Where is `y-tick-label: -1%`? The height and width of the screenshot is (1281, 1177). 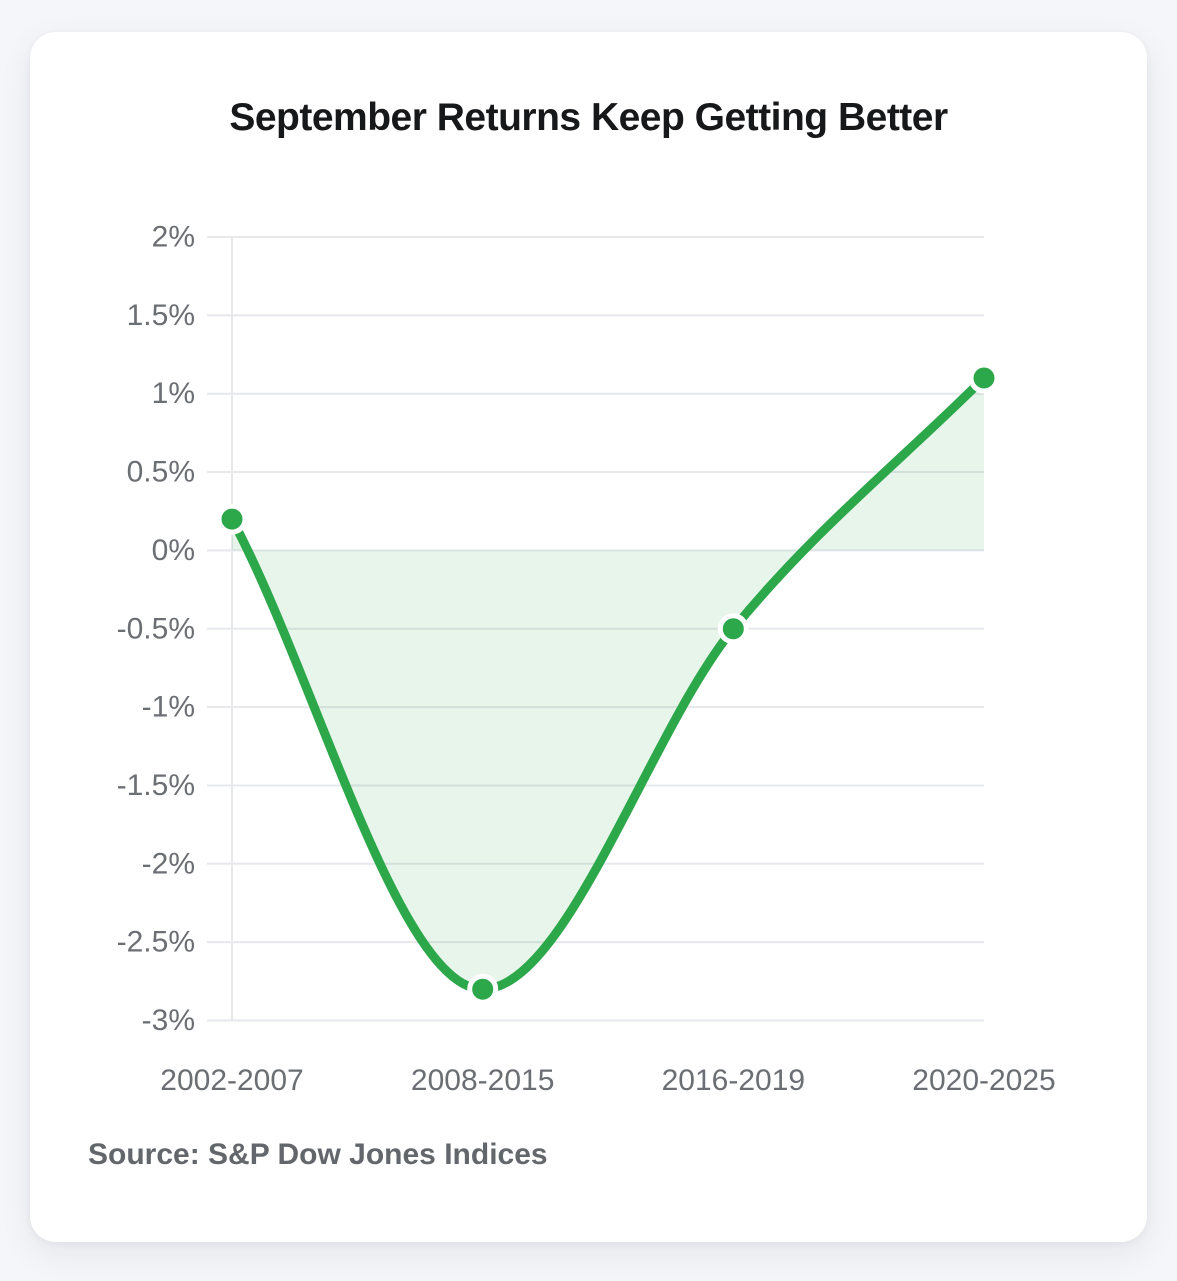 y-tick-label: -1% is located at coordinates (168, 707).